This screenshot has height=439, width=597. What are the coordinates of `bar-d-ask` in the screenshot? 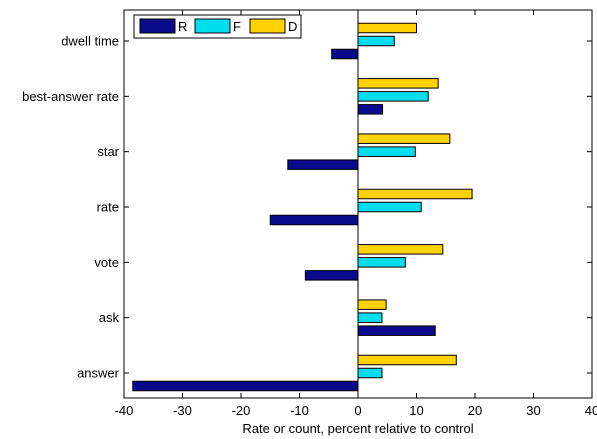 It's located at (372, 304).